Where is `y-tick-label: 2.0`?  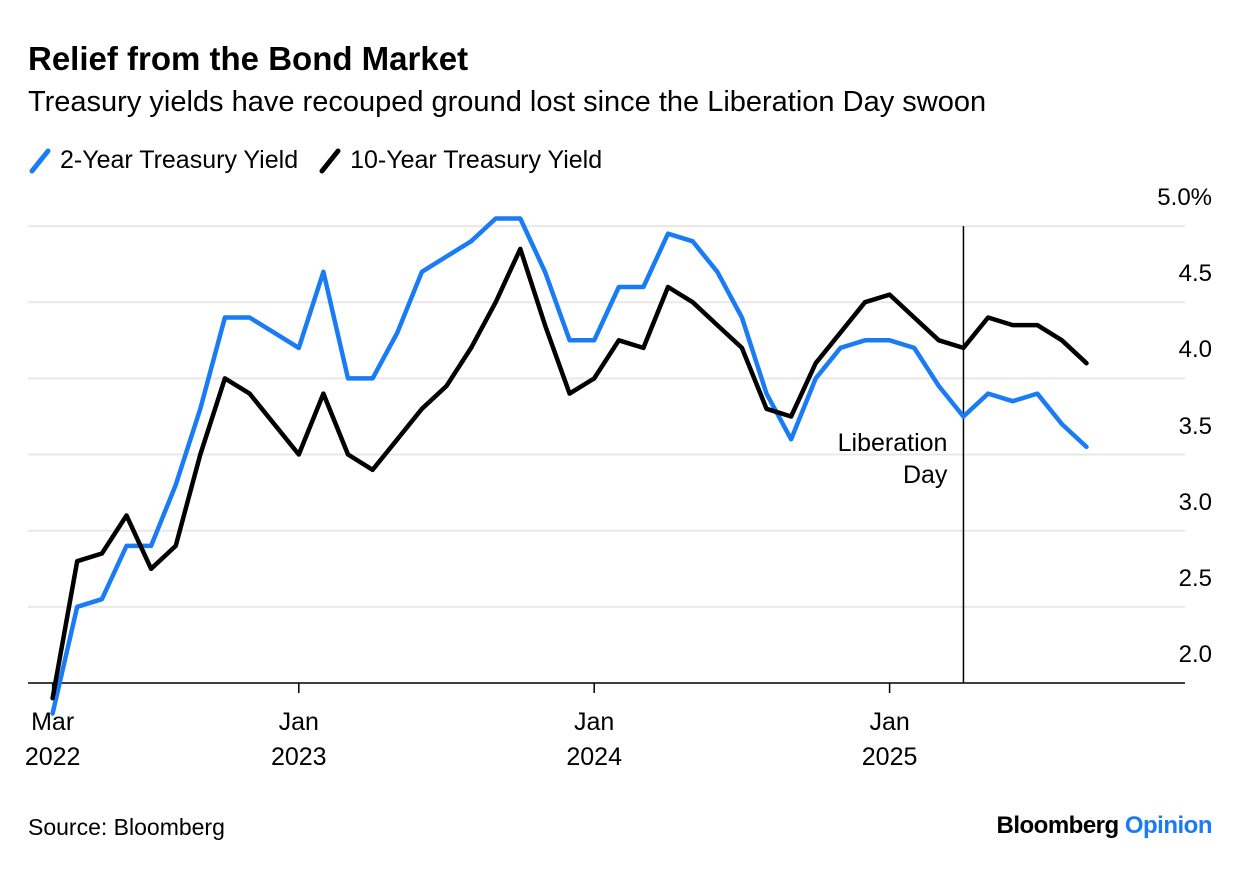 y-tick-label: 2.0 is located at coordinates (1195, 654).